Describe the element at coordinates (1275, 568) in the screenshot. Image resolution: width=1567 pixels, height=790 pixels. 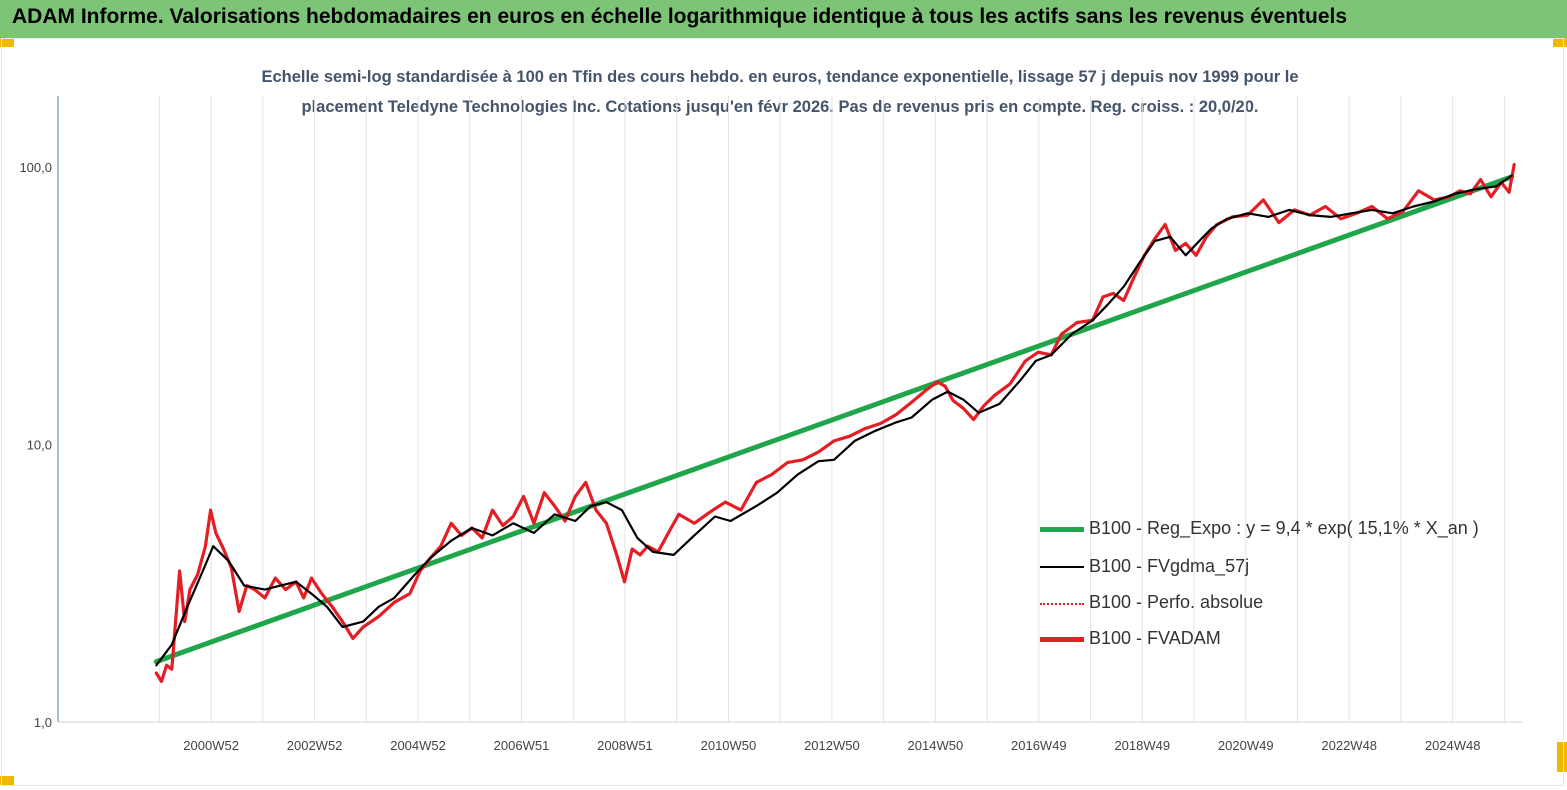
I see `legend-item-fvgdma: B100 - FVgdma_57j` at that location.